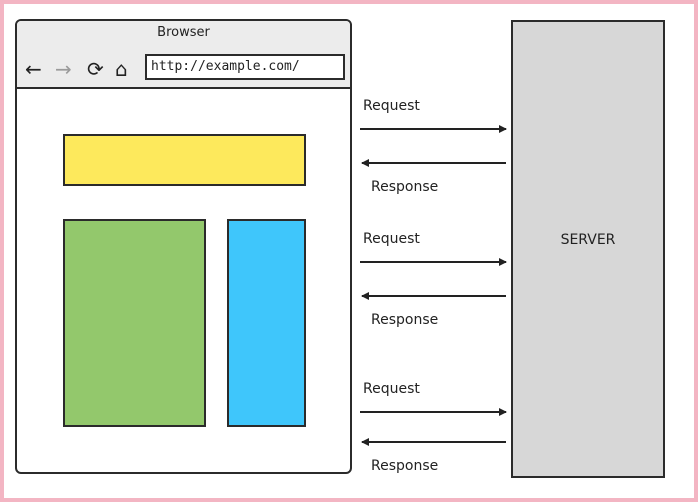 The width and height of the screenshot is (698, 502). What do you see at coordinates (405, 320) in the screenshot?
I see `response-label-2: Response` at bounding box center [405, 320].